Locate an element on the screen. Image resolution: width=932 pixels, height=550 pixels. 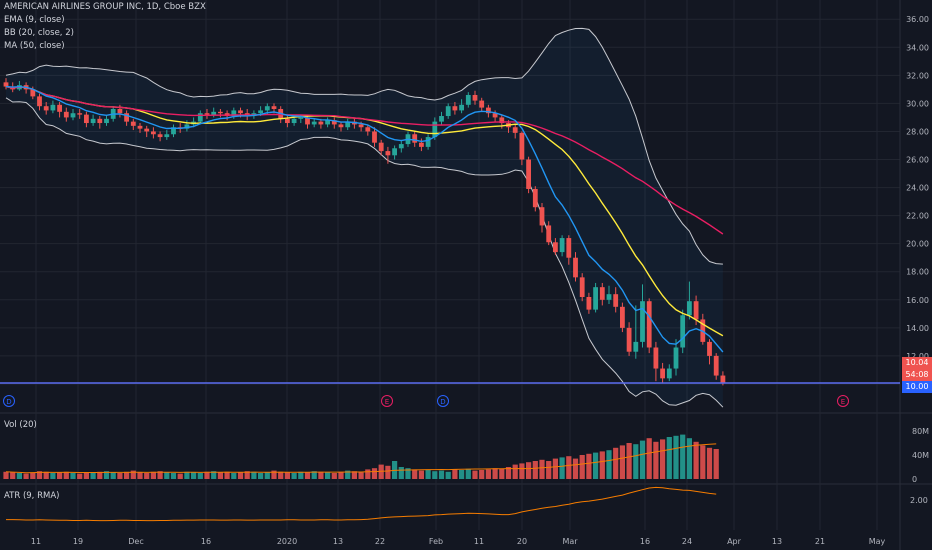
time-tick-label: Dec is located at coordinates (135, 541).